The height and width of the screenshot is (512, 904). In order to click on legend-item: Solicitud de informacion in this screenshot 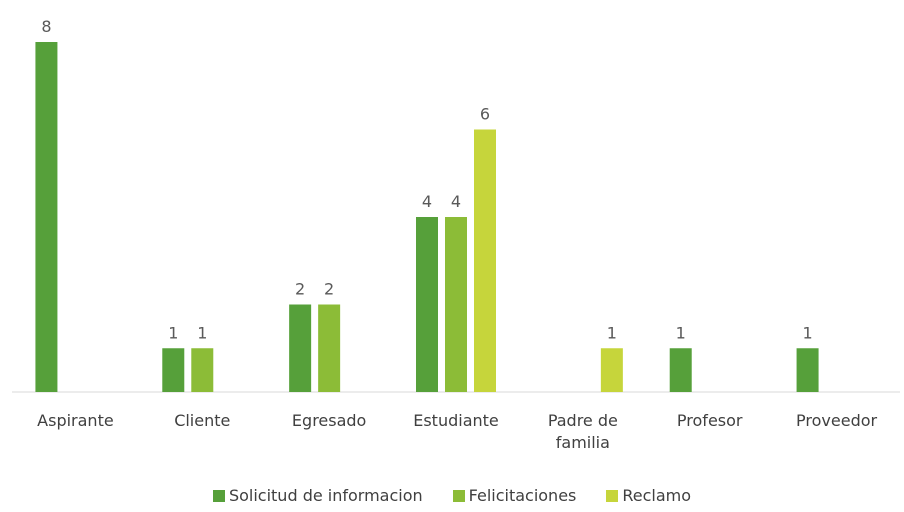, I will do `click(317, 495)`.